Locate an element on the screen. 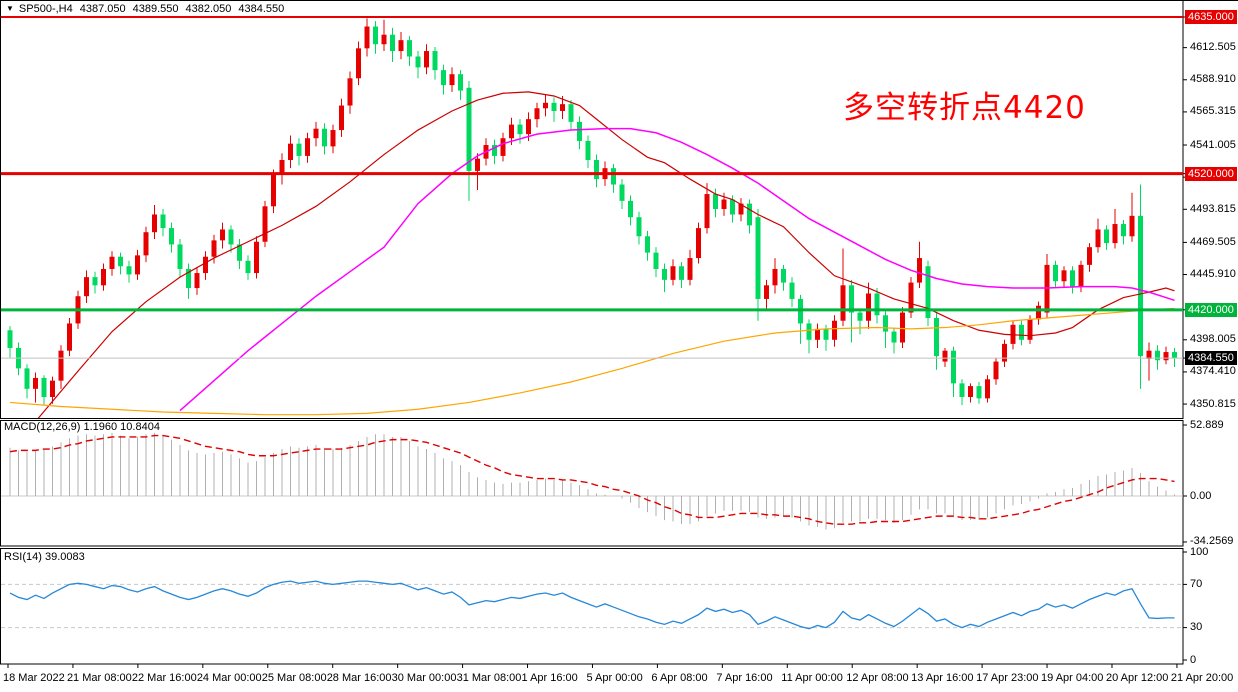  time-axis-label: 17 Apr 23:00 is located at coordinates (1007, 678).